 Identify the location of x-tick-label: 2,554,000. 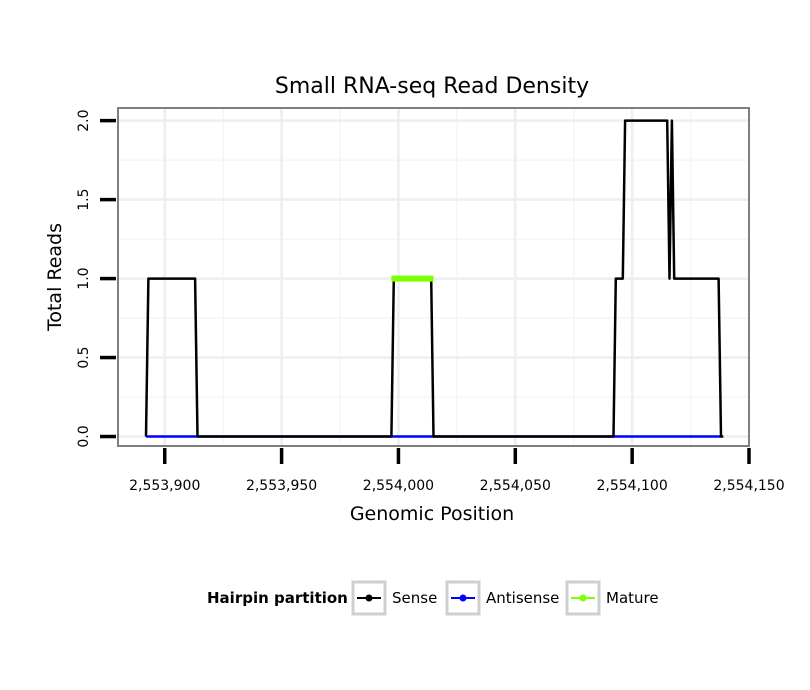
(398, 486).